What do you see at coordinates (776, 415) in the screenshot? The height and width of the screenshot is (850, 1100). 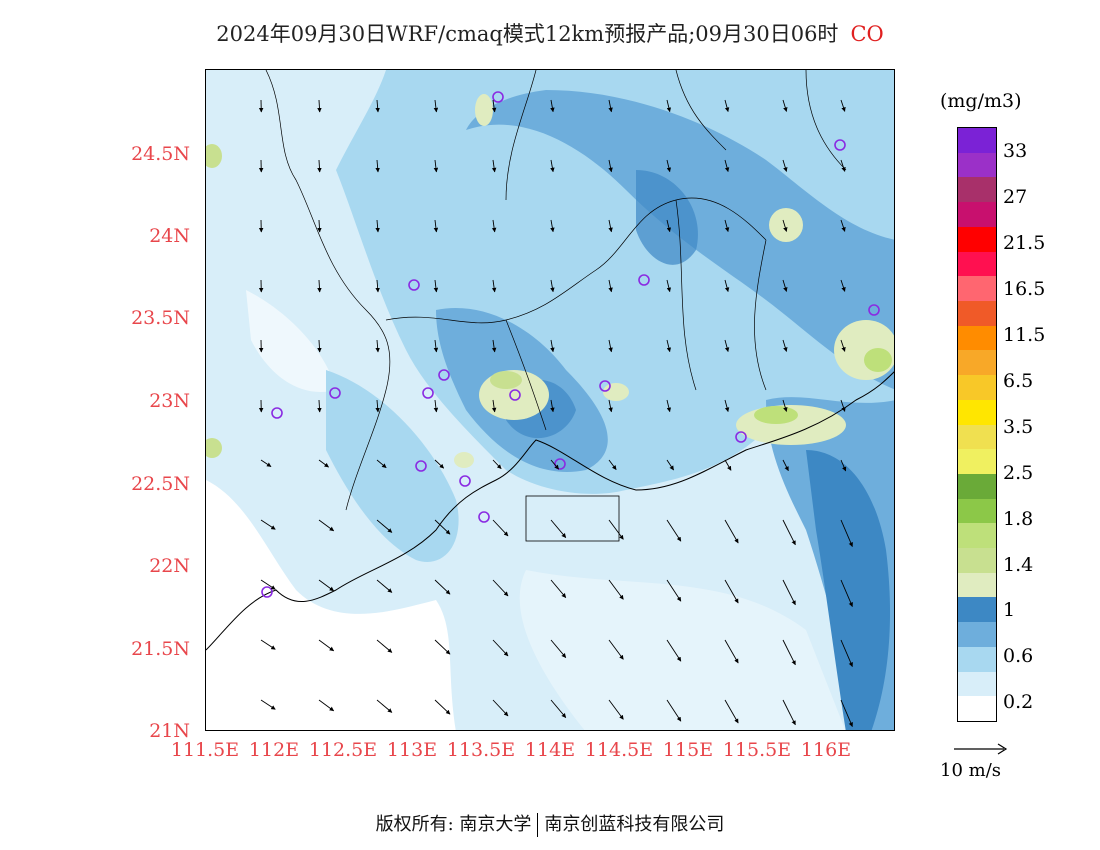 I see `hotspot-shanwei-core` at bounding box center [776, 415].